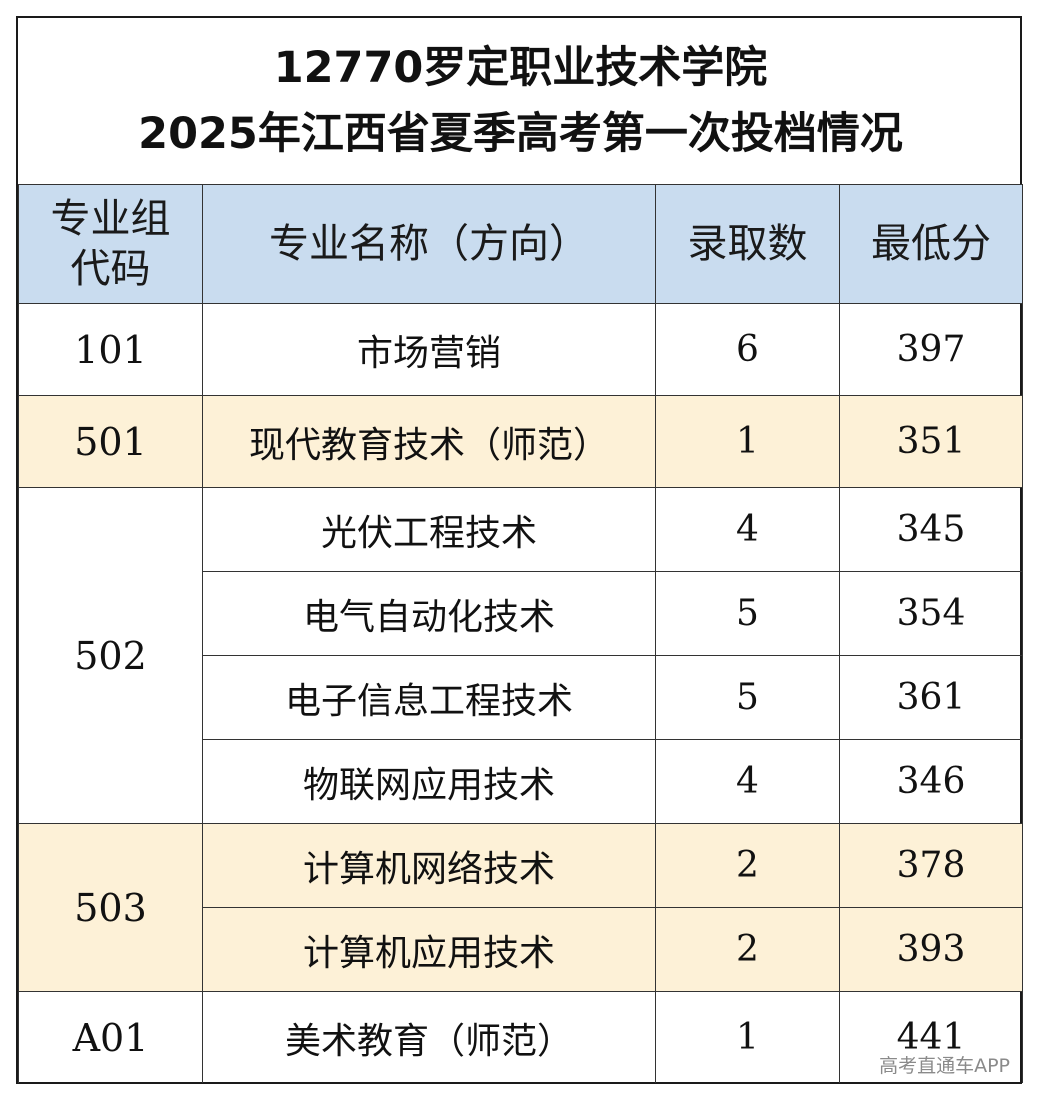 Image resolution: width=1038 pixels, height=1100 pixels. I want to click on major-name-cell: 物联网应用技术, so click(429, 781).